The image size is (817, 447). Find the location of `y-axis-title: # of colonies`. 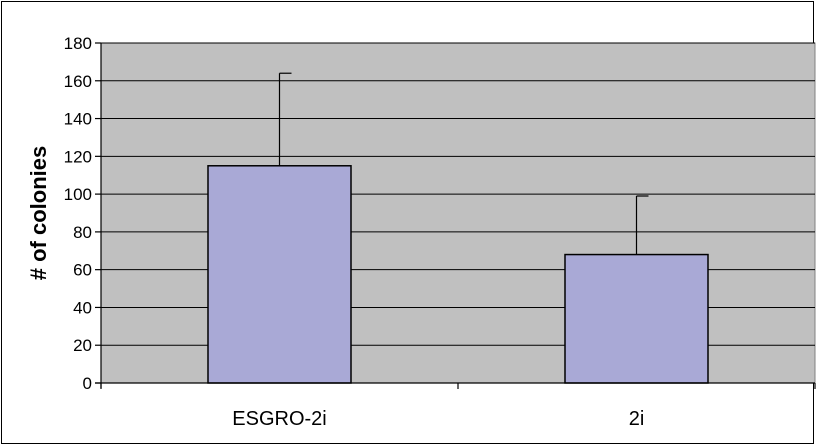

y-axis-title: # of colonies is located at coordinates (38, 213).